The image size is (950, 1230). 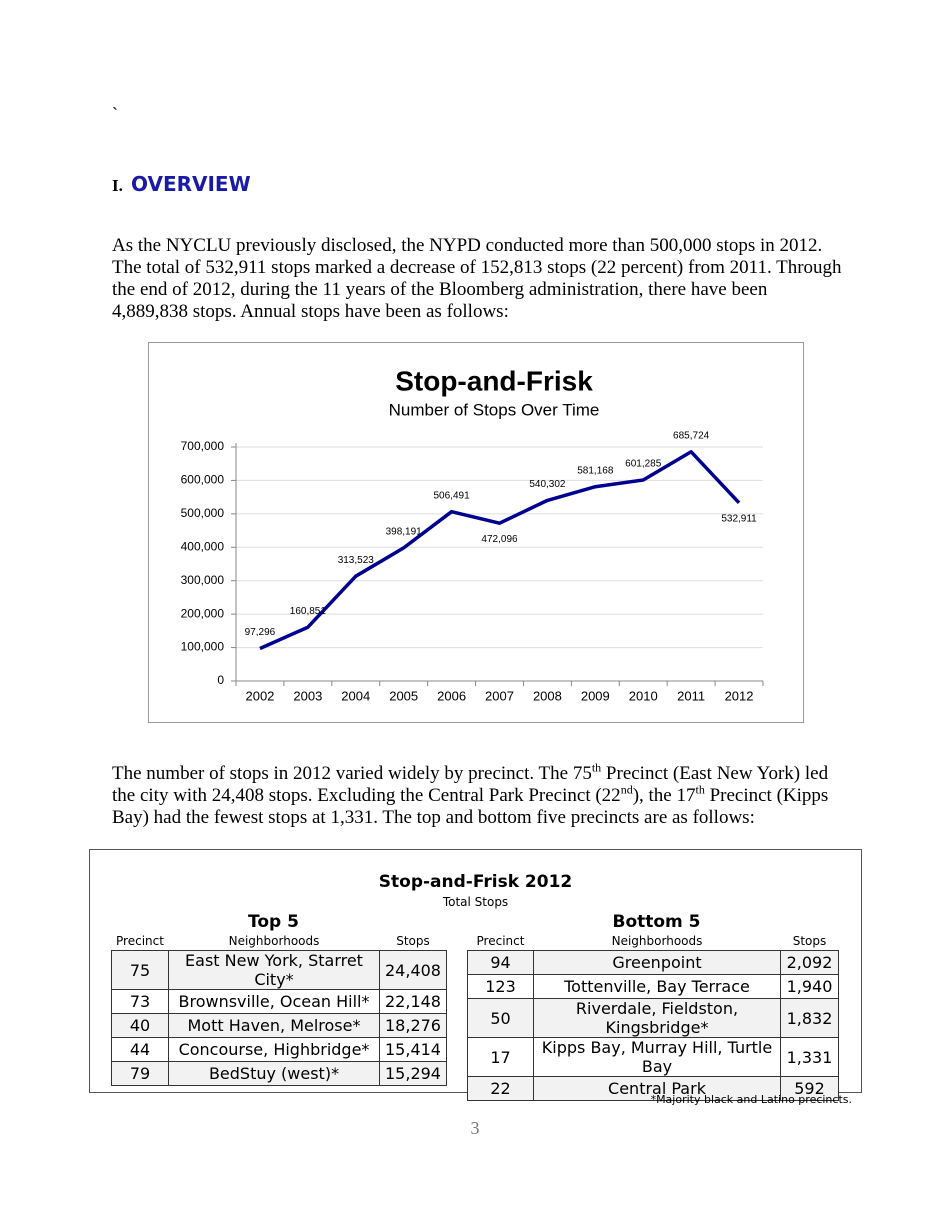 I want to click on table-row: 79 BedStuy (west)* 15,294, so click(x=279, y=1073).